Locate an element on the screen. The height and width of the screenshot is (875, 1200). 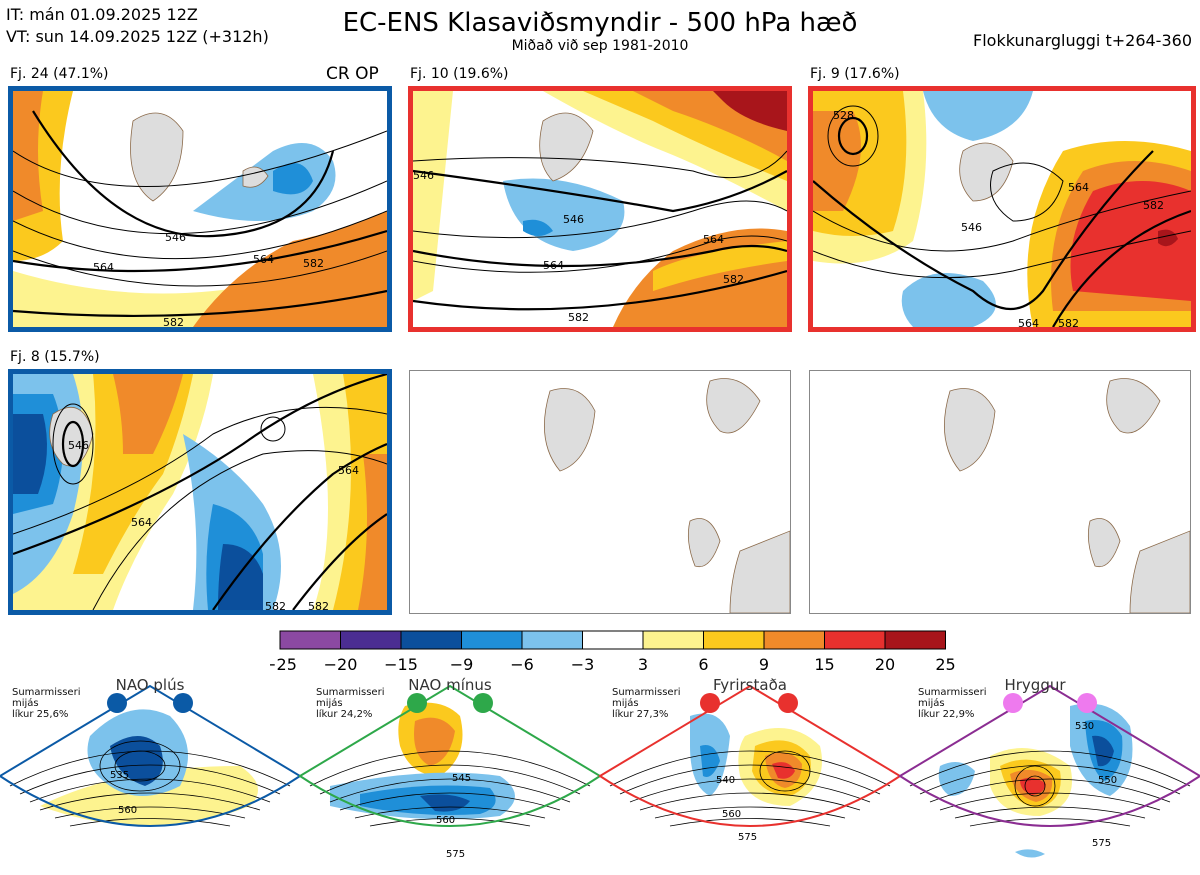
panel-3-contour-1: 528 is located at coordinates (843, 115).